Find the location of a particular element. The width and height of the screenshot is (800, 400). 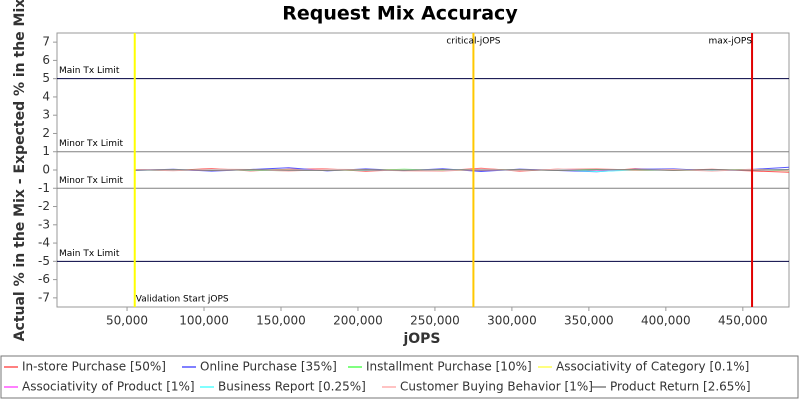

y-tick-label: 7 is located at coordinates (46, 42).